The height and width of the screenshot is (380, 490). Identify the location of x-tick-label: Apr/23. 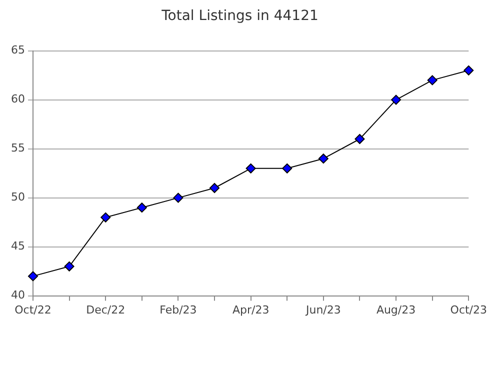
(251, 309).